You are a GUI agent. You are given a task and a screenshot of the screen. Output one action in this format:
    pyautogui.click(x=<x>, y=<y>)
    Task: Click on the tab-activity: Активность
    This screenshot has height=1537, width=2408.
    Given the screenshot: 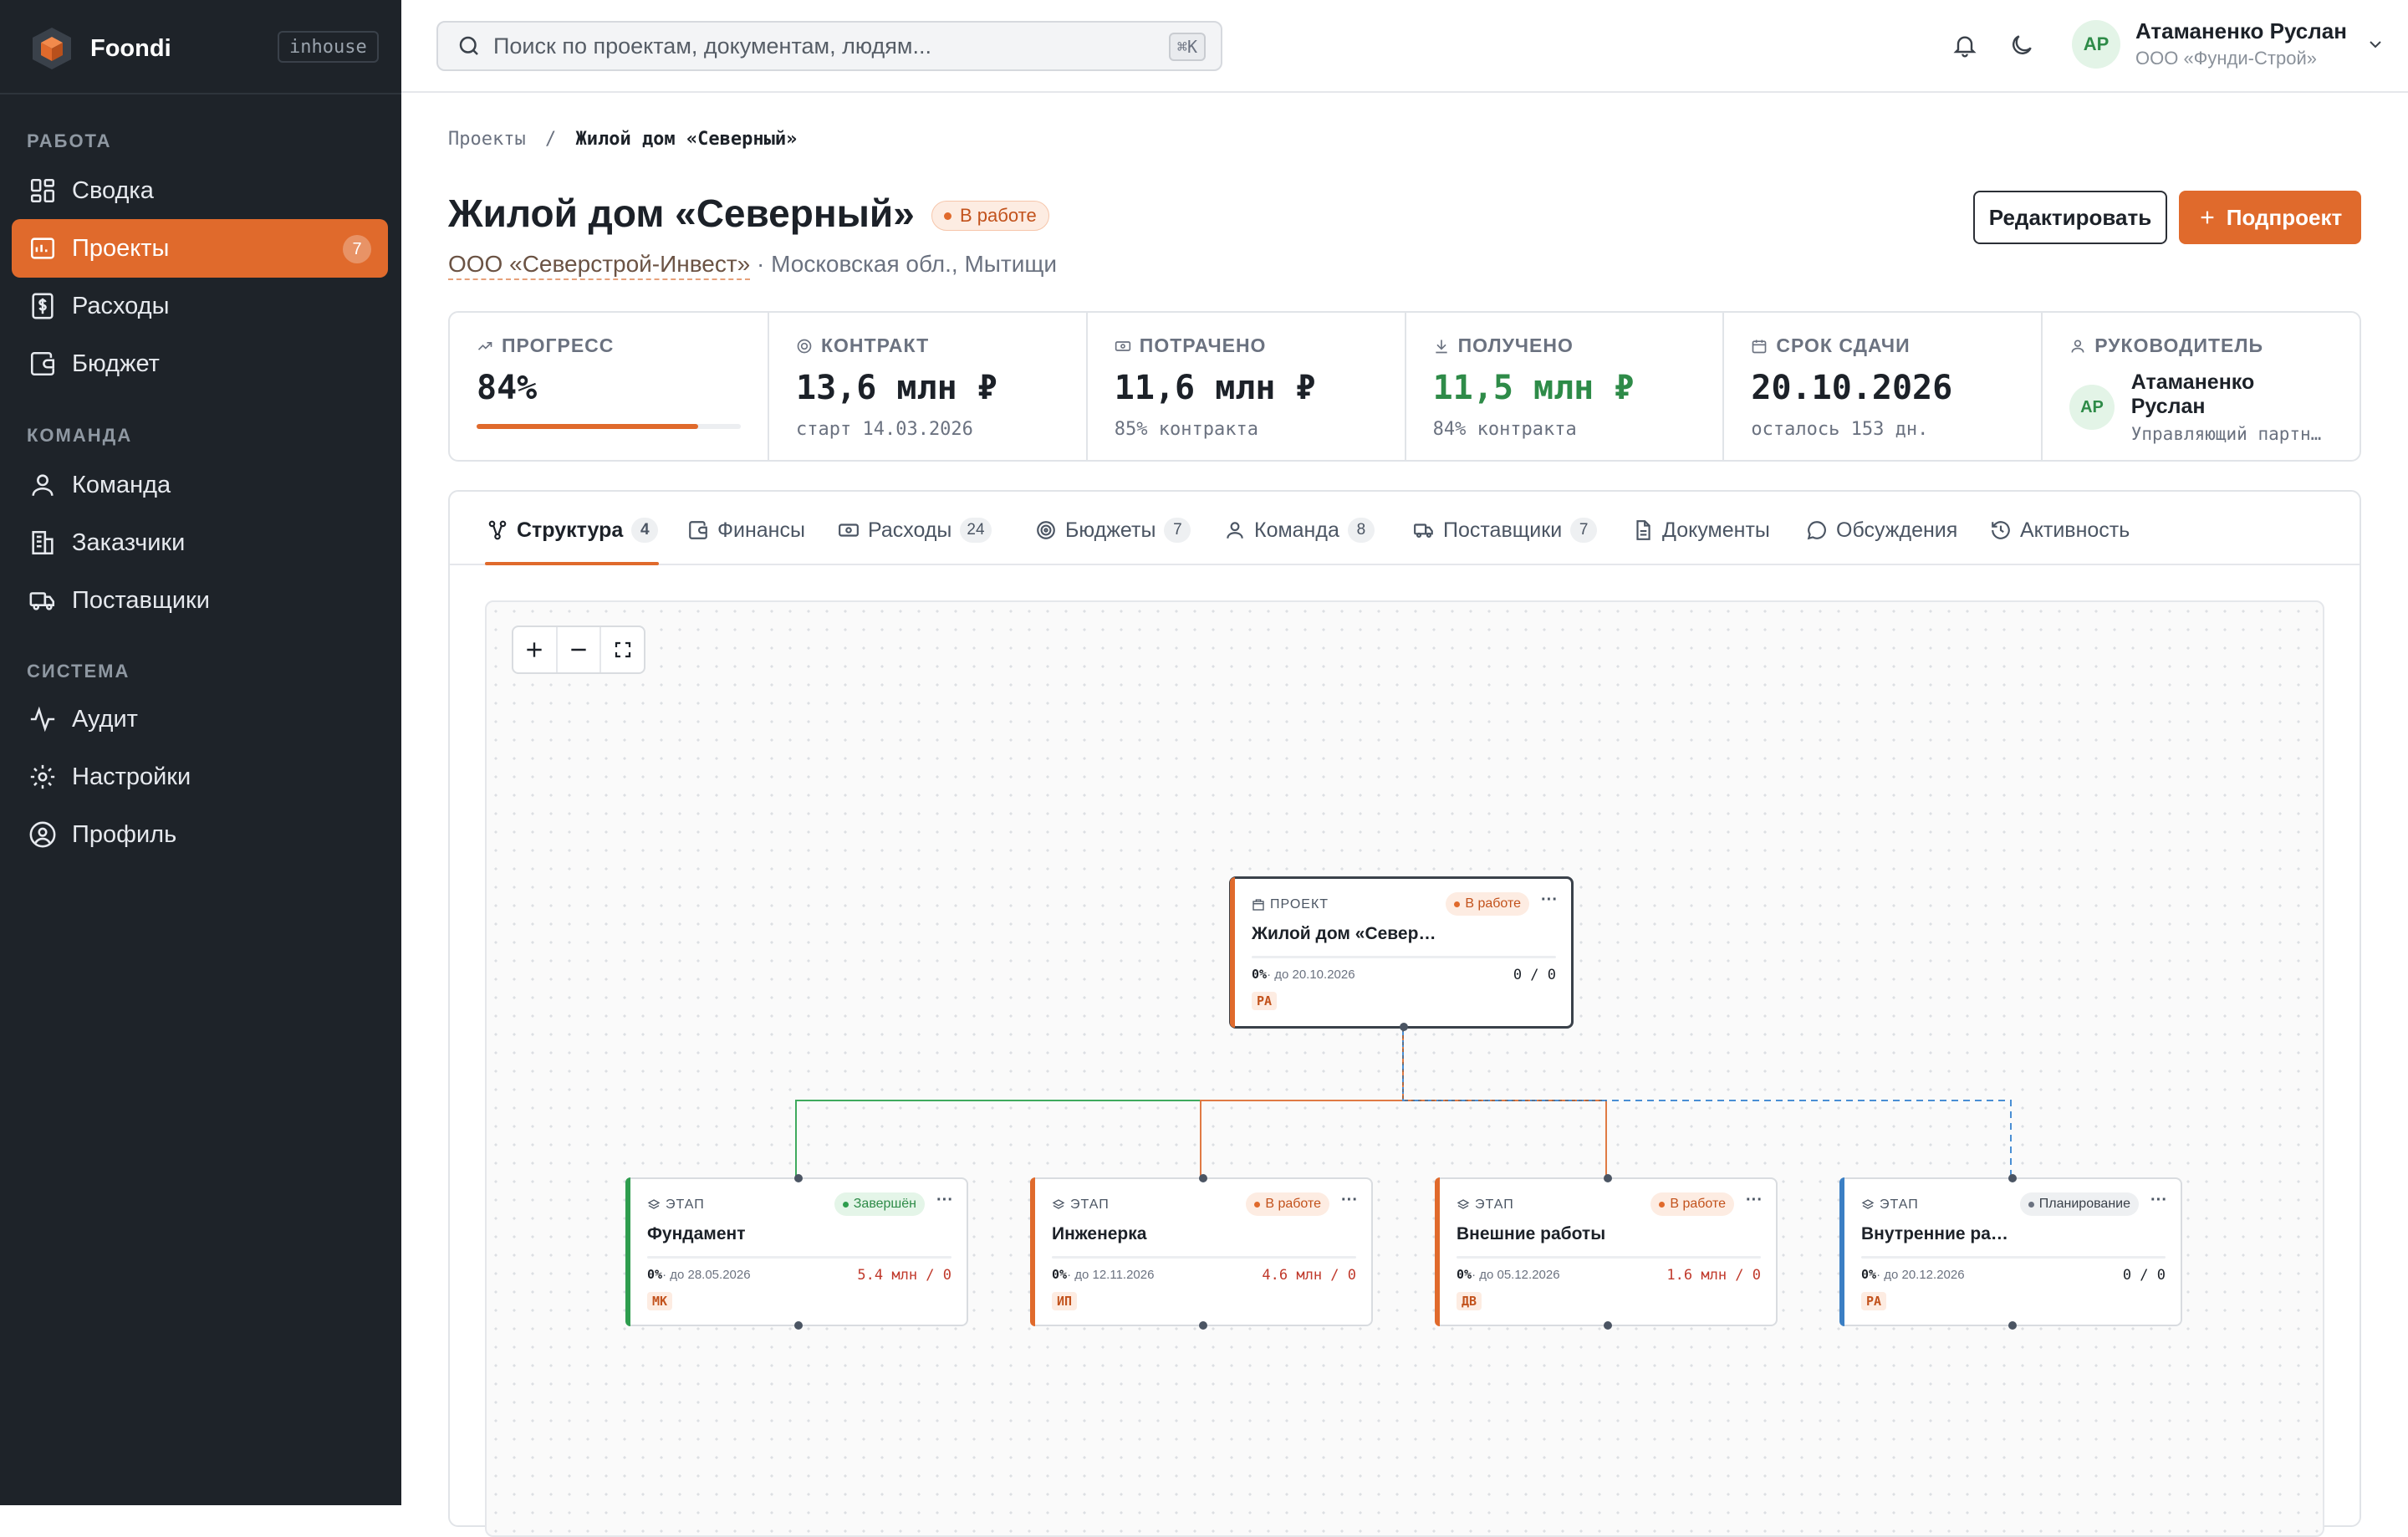 What is the action you would take?
    pyautogui.click(x=2060, y=530)
    